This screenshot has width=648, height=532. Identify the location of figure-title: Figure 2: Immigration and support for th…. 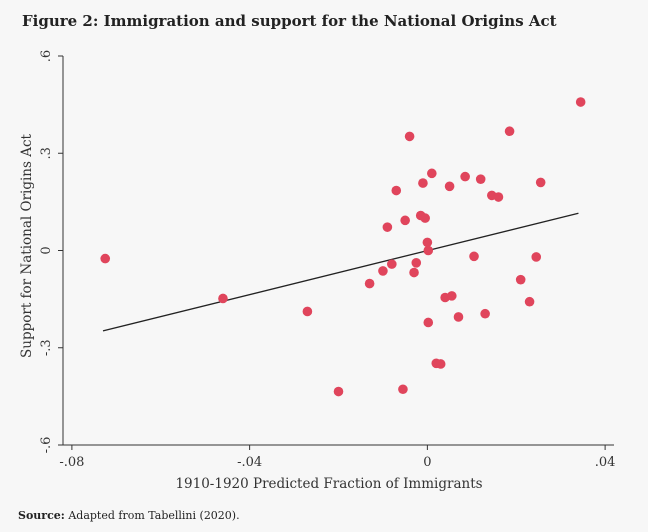
(289, 21).